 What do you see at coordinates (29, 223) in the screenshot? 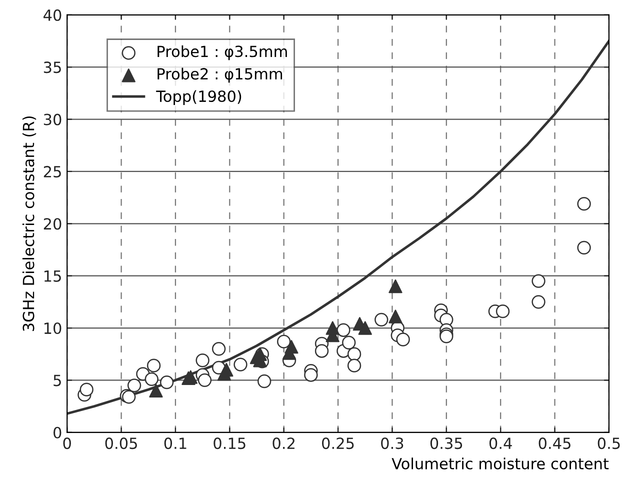
I see `y-axis-title: 3GHz Dielectric constant (R)` at bounding box center [29, 223].